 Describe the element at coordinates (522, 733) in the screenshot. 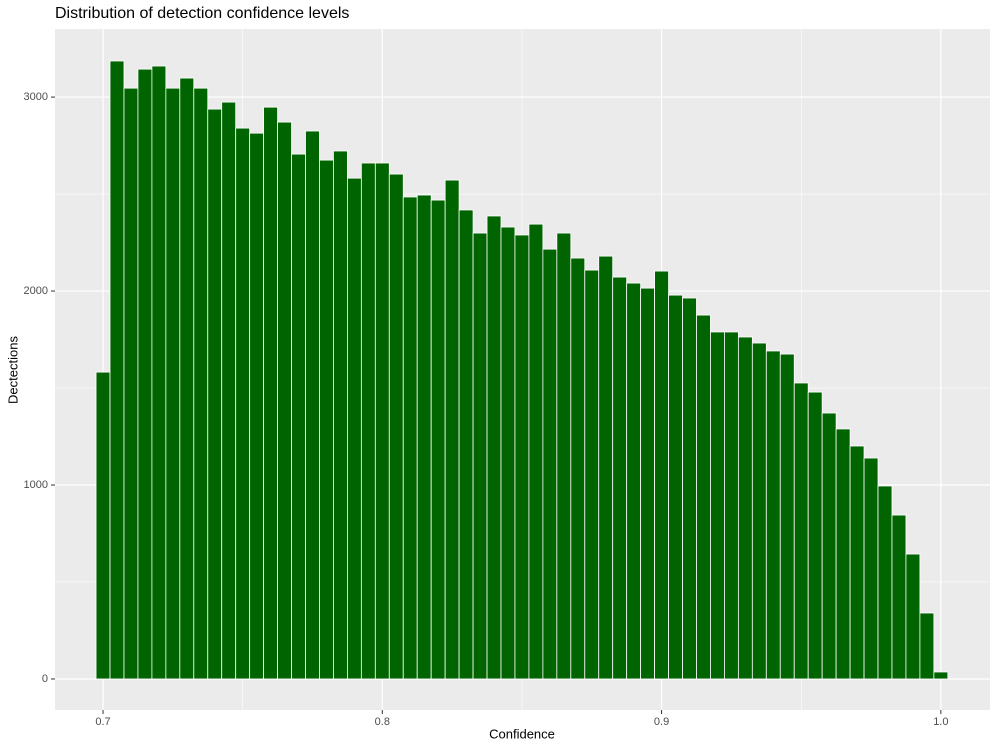

I see `x-axis-label: Confidence` at that location.